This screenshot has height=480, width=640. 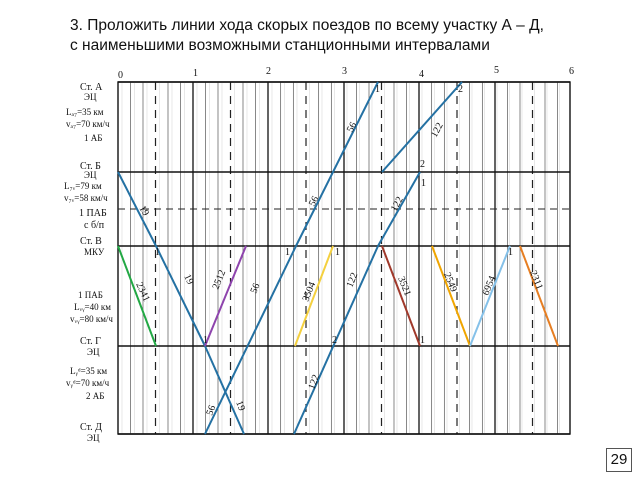 I want to click on mark-b-2: 2, so click(x=422, y=164).